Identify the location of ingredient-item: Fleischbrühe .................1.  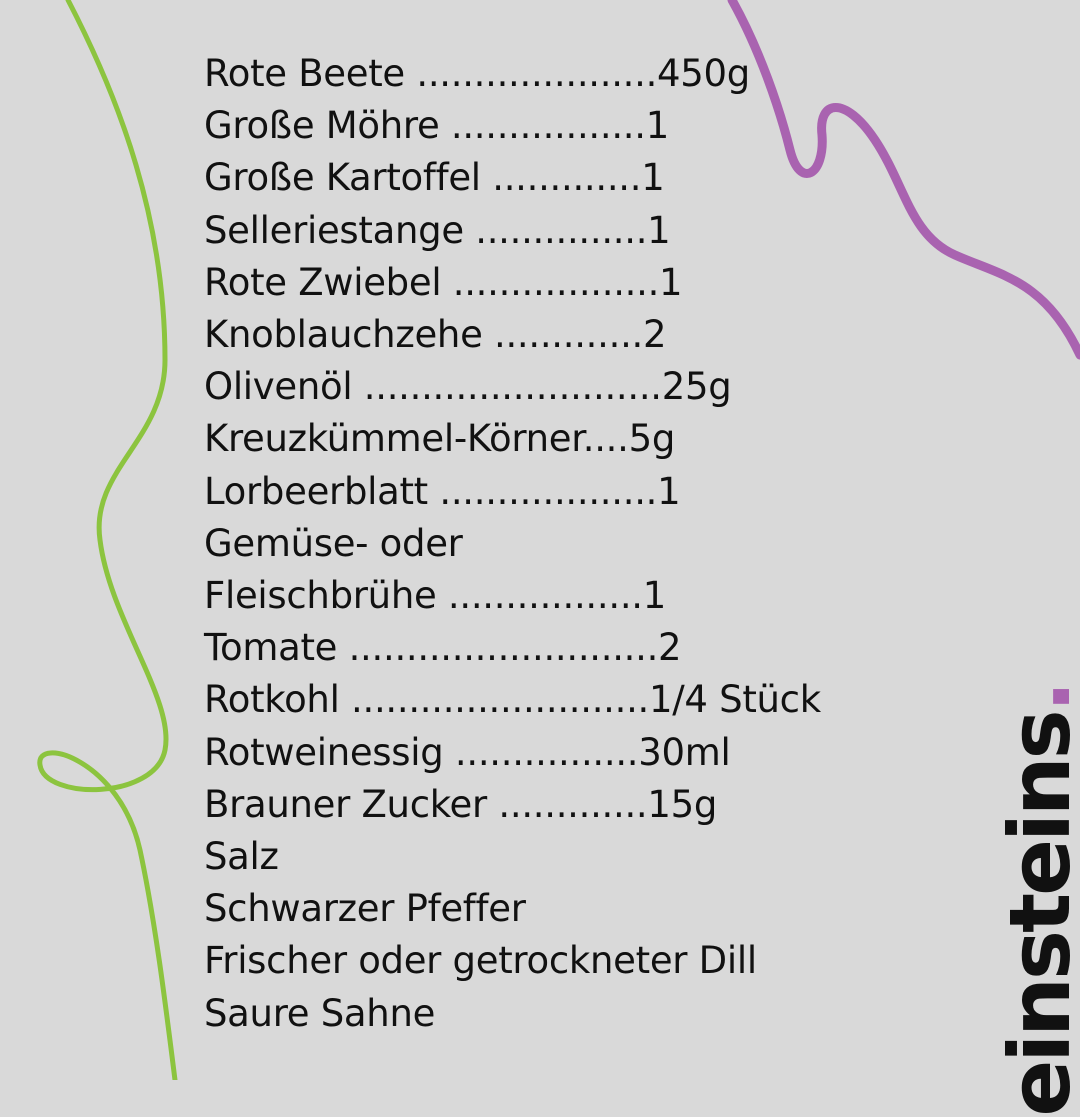
(435, 596).